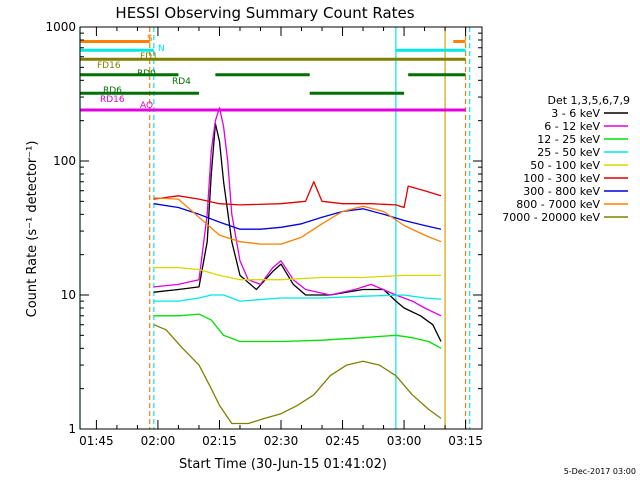 The height and width of the screenshot is (480, 640). I want to click on legend-entry-3: 25 - 50 keV, so click(568, 152).